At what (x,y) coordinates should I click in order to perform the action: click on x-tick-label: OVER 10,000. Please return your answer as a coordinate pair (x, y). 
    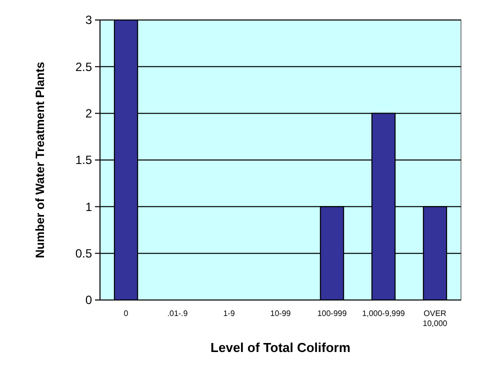
    Looking at the image, I should click on (435, 318).